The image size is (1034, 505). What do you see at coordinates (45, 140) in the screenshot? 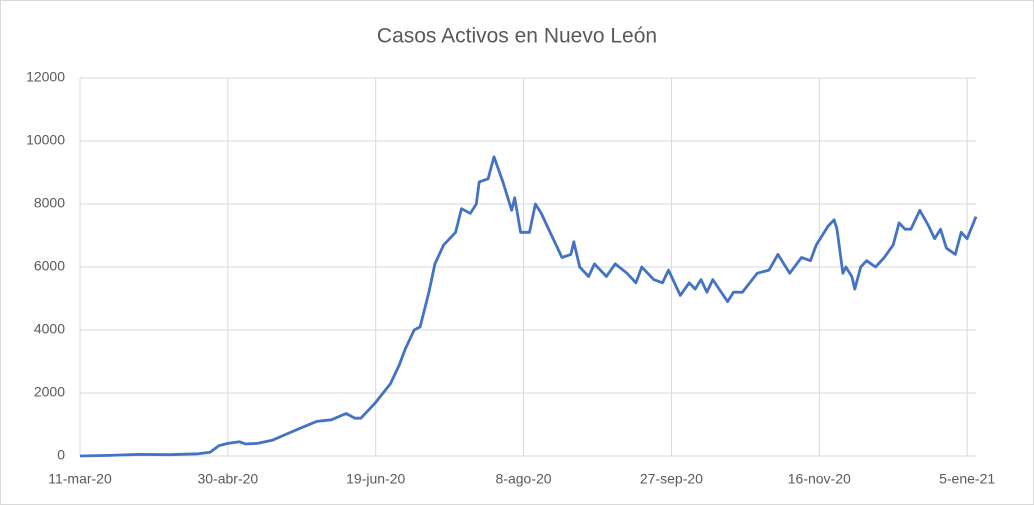
I see `y-tick-label: 10000` at bounding box center [45, 140].